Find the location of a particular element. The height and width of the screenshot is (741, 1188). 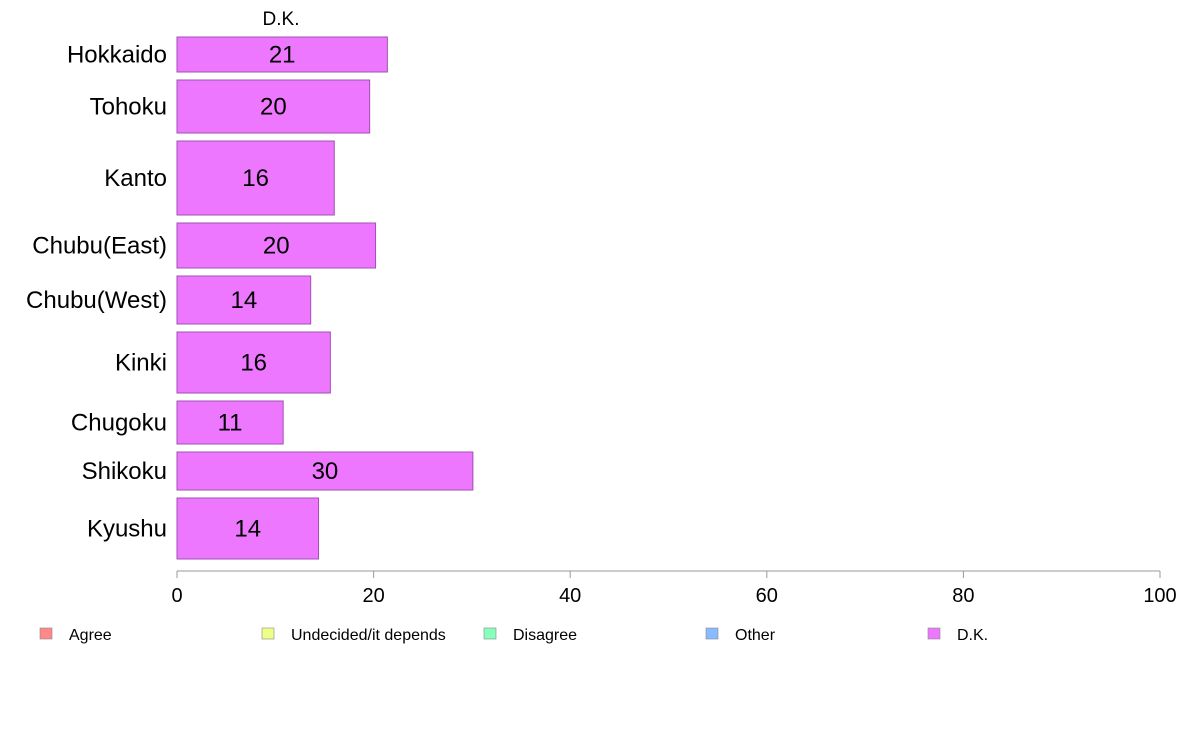

category-label: Chugoku is located at coordinates (119, 423).